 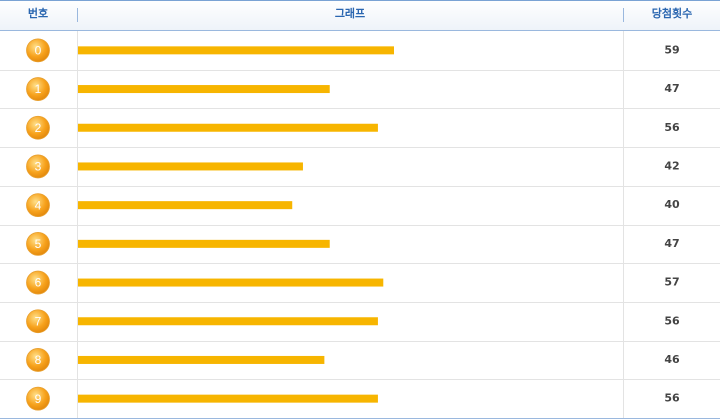 I want to click on column-header: 당첨횟수, so click(x=672, y=13).